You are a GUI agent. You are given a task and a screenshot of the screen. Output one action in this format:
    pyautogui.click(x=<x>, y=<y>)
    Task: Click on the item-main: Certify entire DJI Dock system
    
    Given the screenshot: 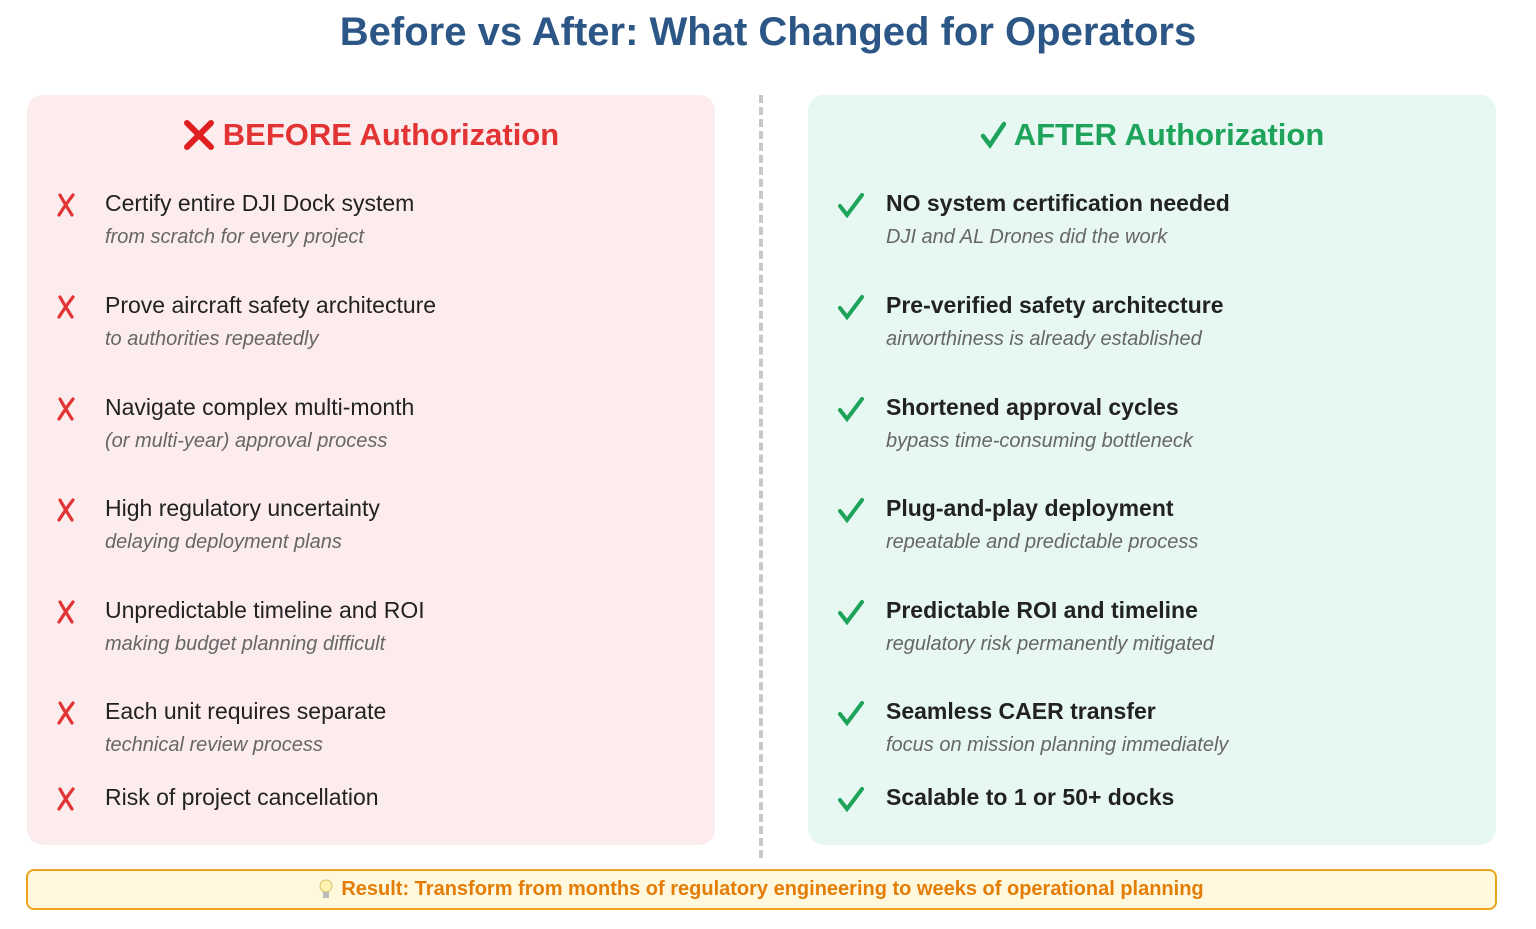 What is the action you would take?
    pyautogui.click(x=260, y=203)
    